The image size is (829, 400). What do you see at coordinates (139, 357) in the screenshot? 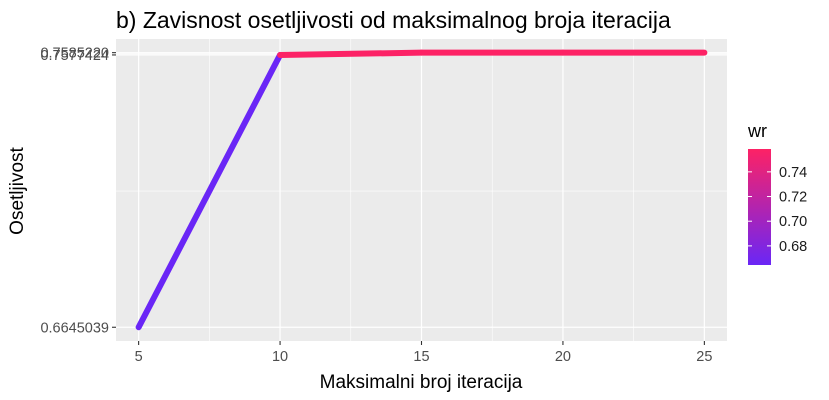
I see `x-tick-label: 5` at bounding box center [139, 357].